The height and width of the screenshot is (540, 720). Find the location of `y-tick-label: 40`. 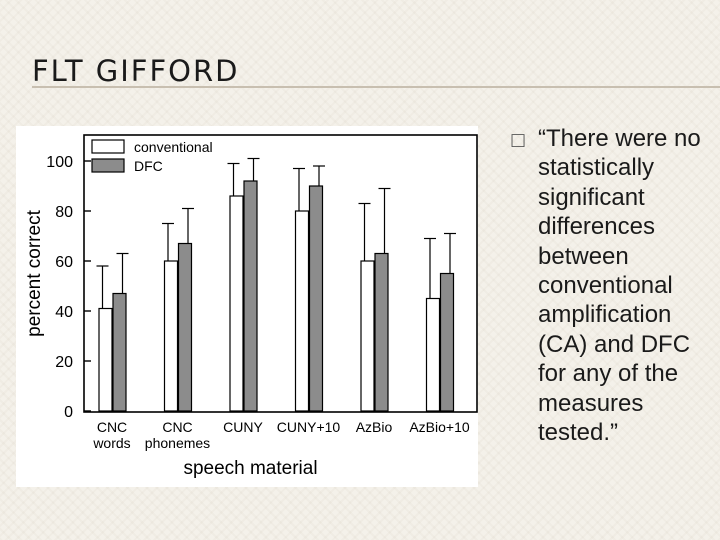

y-tick-label: 40 is located at coordinates (64, 312).